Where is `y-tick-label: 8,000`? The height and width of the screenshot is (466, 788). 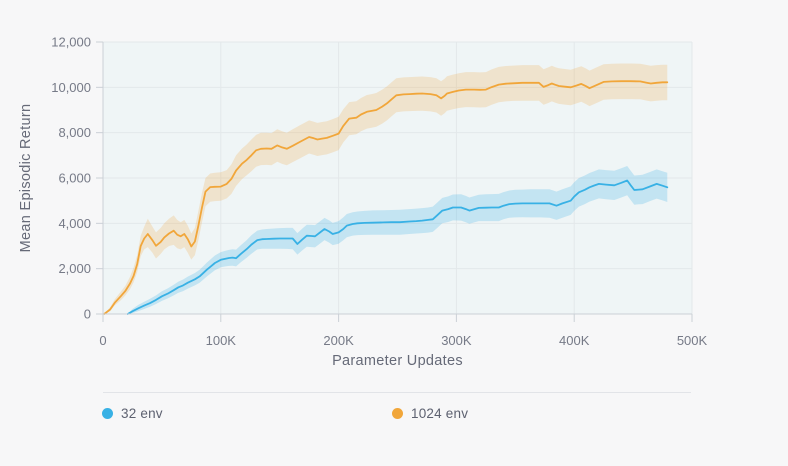 y-tick-label: 8,000 is located at coordinates (74, 132).